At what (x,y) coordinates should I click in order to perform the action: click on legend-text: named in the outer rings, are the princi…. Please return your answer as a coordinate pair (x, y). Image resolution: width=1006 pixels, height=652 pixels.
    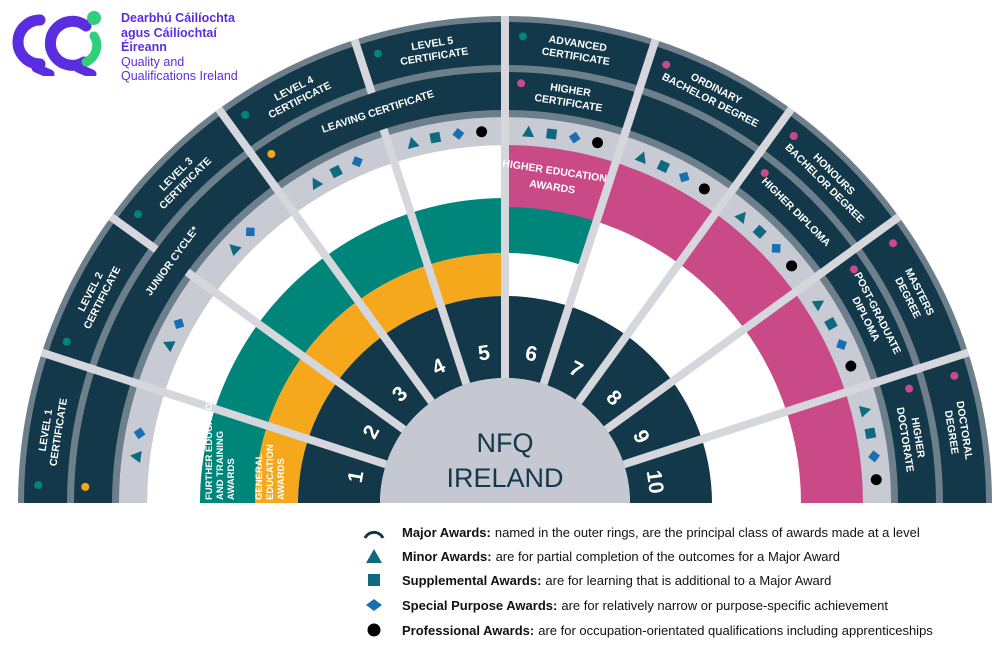
    Looking at the image, I should click on (707, 532).